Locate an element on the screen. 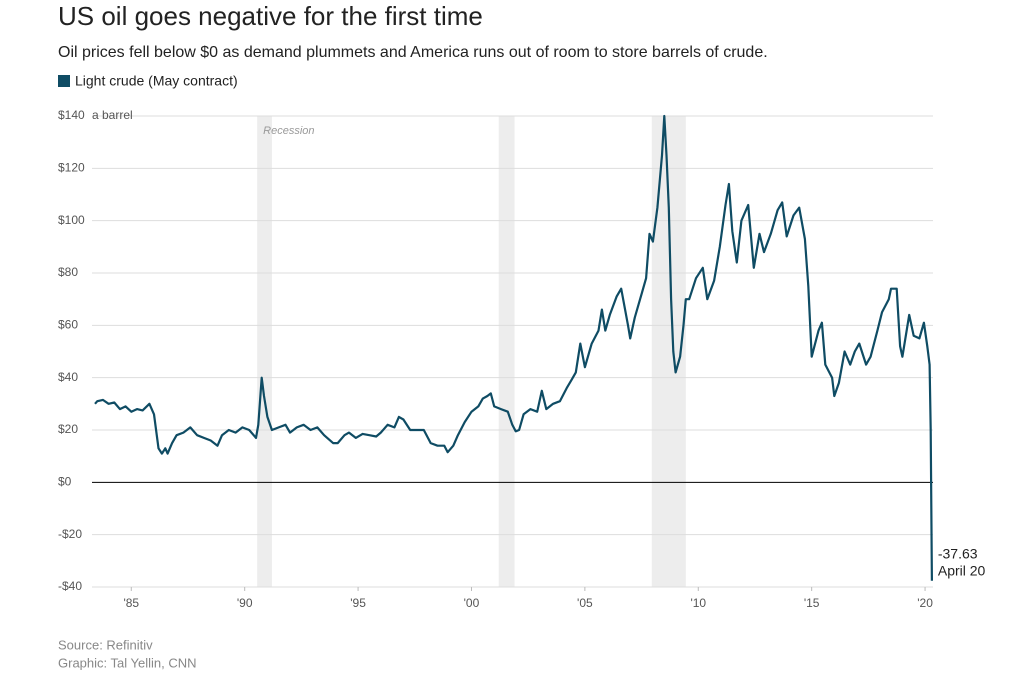 Image resolution: width=1024 pixels, height=680 pixels. x-tick-label: '05 is located at coordinates (585, 603).